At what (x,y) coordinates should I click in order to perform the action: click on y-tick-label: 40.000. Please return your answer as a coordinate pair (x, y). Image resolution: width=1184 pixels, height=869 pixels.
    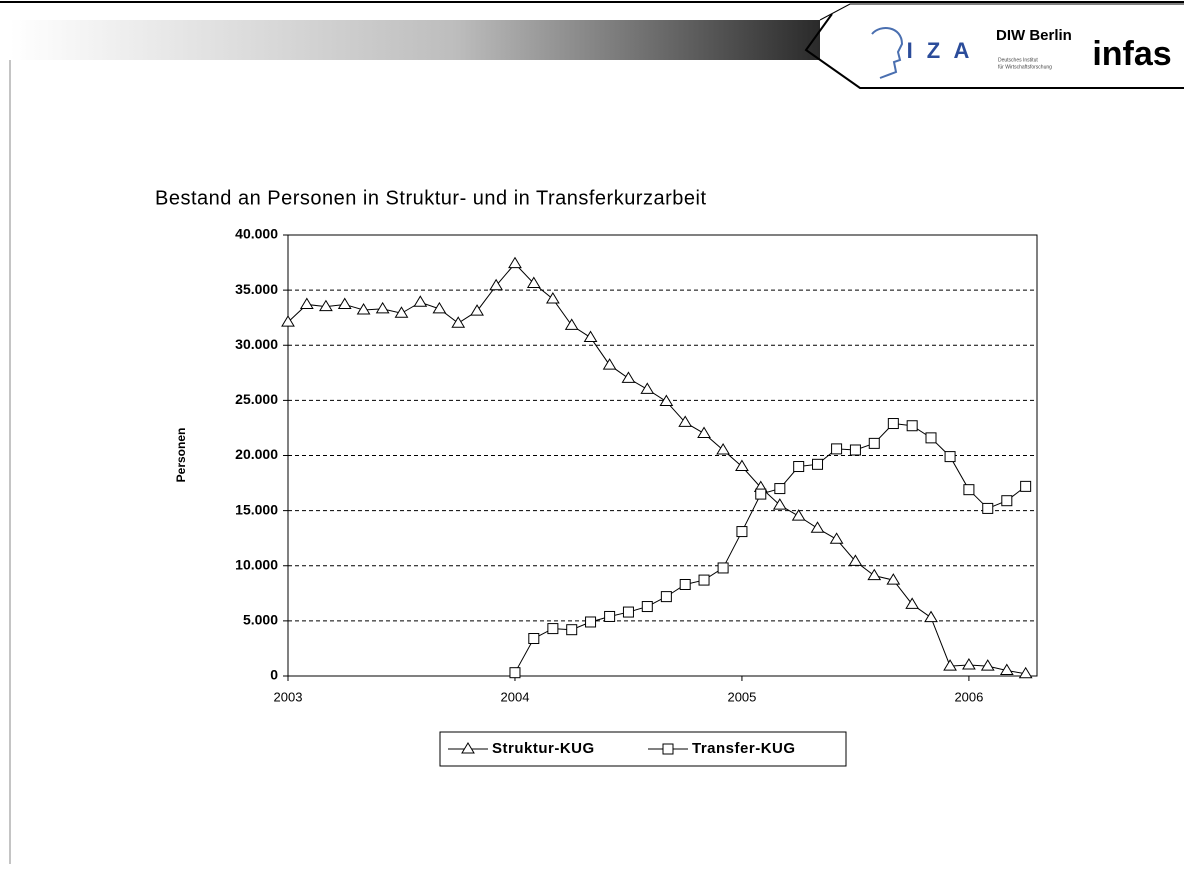
    Looking at the image, I should click on (256, 234).